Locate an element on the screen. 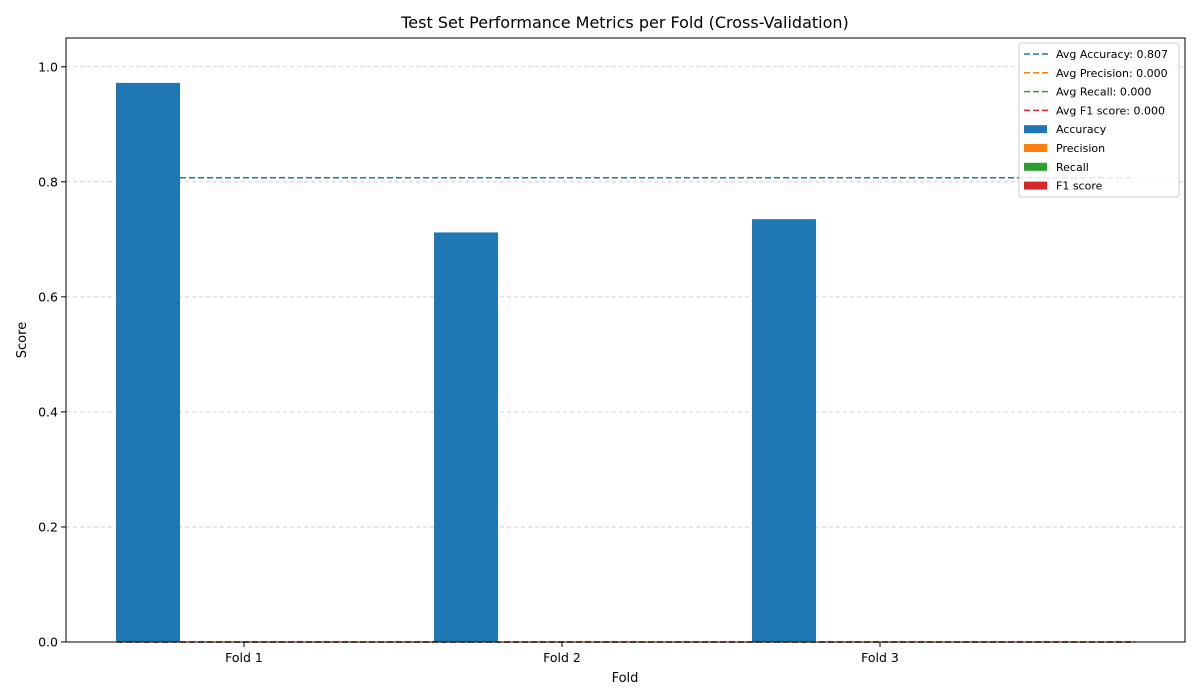  legend-entry-label: Avg F1 score: 0.000 is located at coordinates (1110, 110).